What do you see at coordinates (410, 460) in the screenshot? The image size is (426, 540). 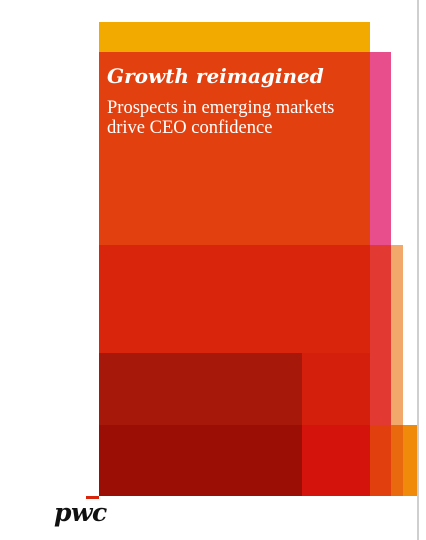 I see `bottom-amber-block` at bounding box center [410, 460].